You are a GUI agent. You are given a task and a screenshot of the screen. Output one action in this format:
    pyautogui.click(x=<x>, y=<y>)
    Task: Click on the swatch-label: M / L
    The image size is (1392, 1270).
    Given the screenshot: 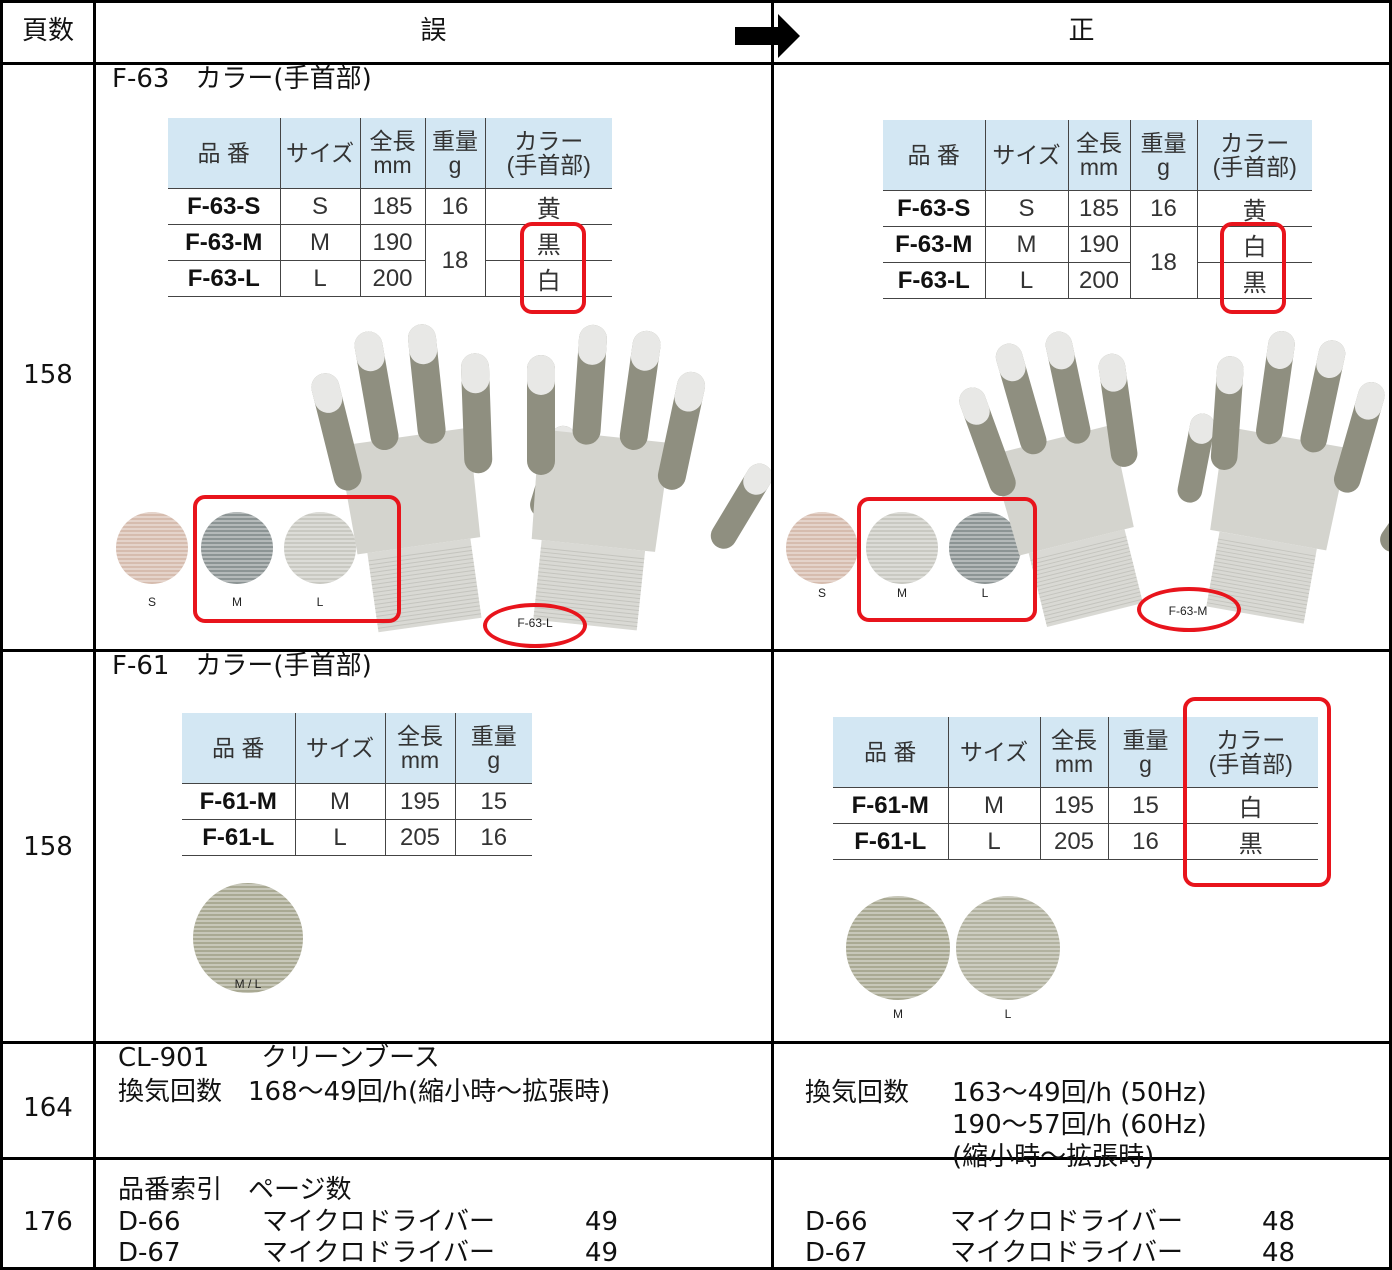 What is the action you would take?
    pyautogui.click(x=248, y=984)
    